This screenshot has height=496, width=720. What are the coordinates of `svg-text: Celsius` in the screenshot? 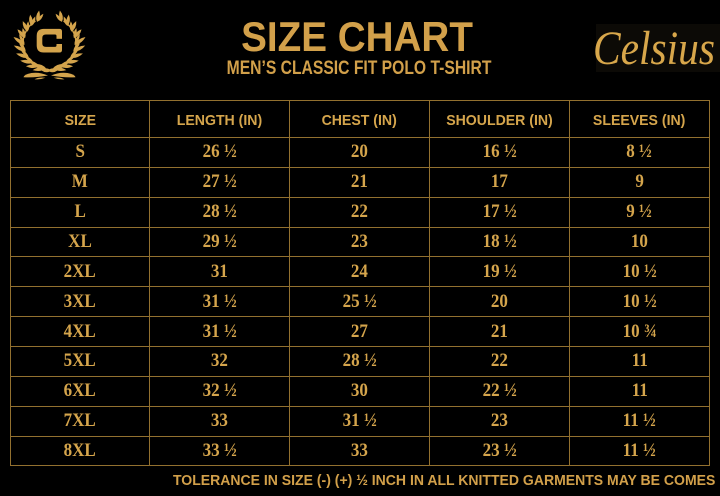 It's located at (654, 48).